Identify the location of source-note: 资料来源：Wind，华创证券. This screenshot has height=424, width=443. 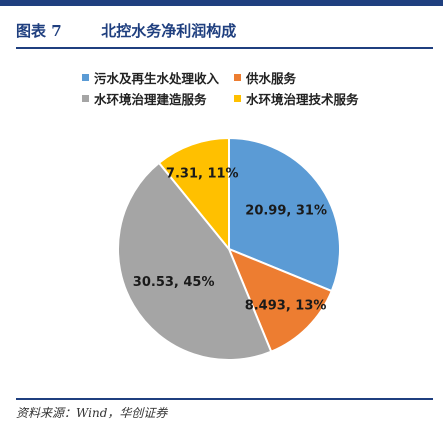
(92, 413).